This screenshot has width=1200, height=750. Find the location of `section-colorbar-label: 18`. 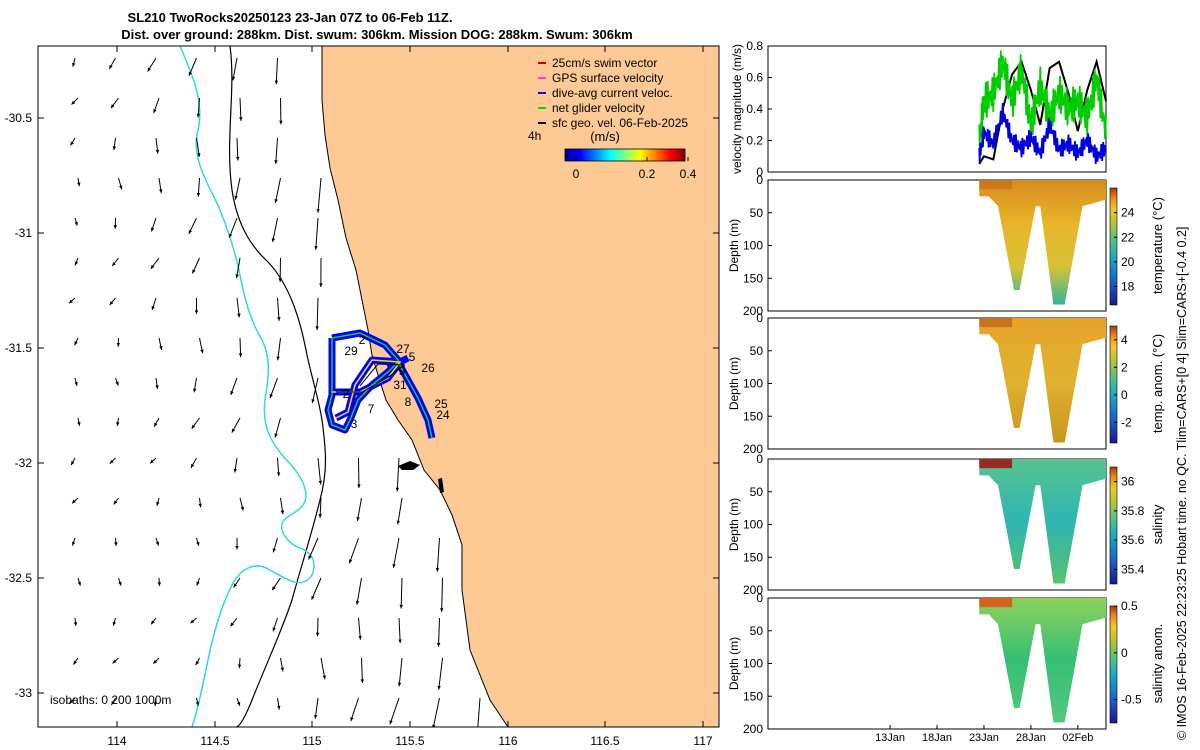

section-colorbar-label: 18 is located at coordinates (1128, 287).